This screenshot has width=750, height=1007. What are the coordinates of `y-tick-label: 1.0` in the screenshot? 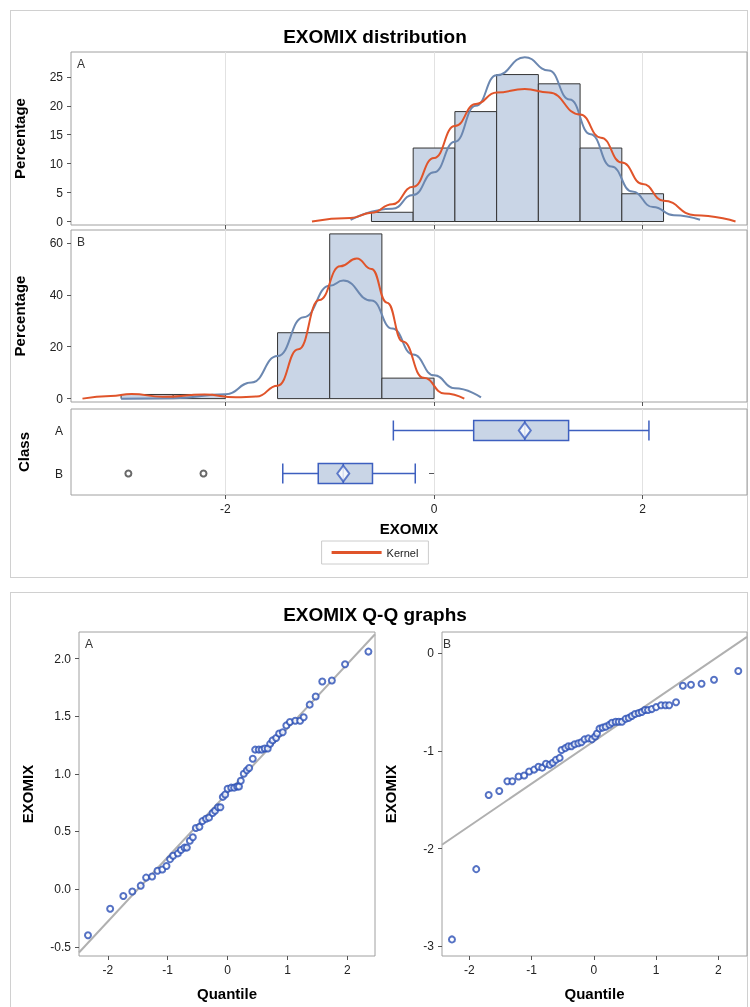 It's located at (63, 773).